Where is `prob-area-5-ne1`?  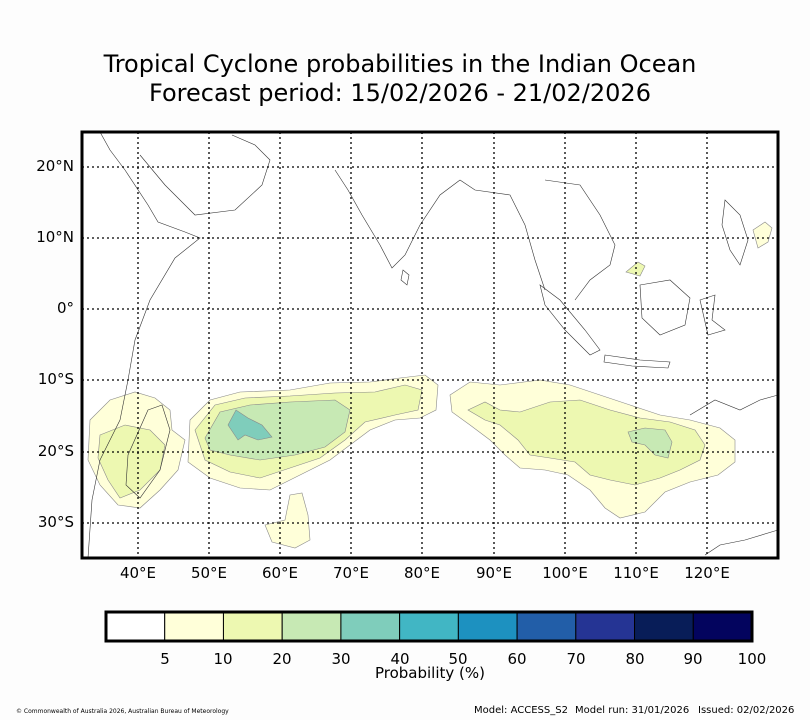
prob-area-5-ne1 is located at coordinates (762, 235).